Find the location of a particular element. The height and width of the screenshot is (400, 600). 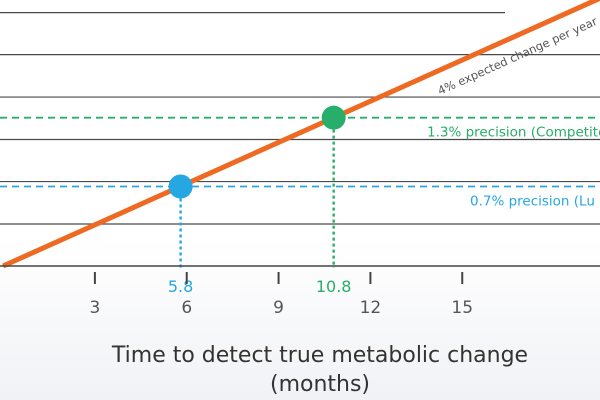

reference-line-label: 0.7% precision (Lu is located at coordinates (532, 201).